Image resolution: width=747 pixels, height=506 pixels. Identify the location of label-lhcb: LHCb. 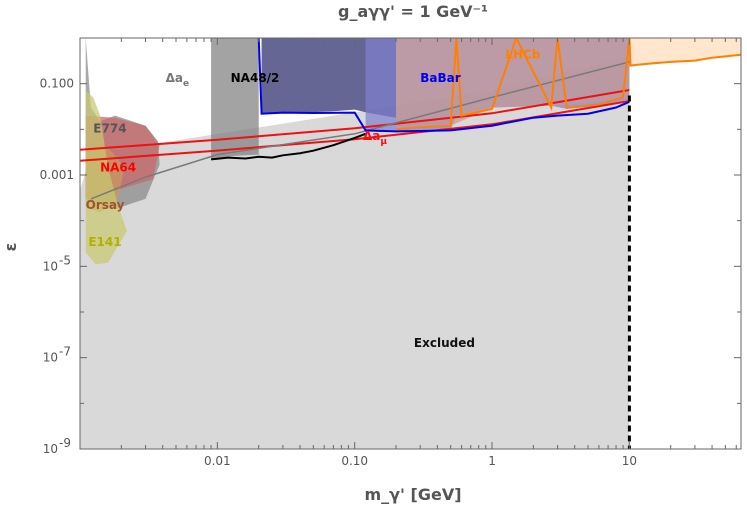
(522, 54).